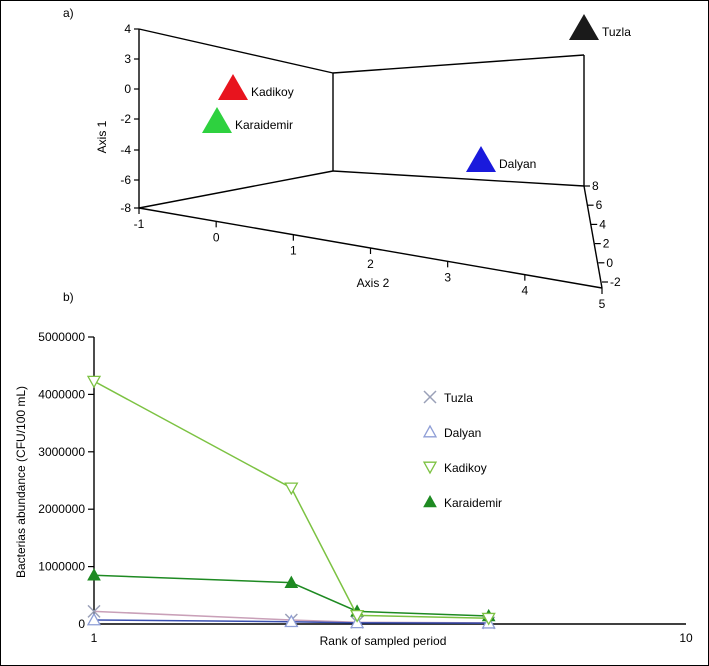 The image size is (709, 666). I want to click on axis2-tick-label: 0, so click(216, 237).